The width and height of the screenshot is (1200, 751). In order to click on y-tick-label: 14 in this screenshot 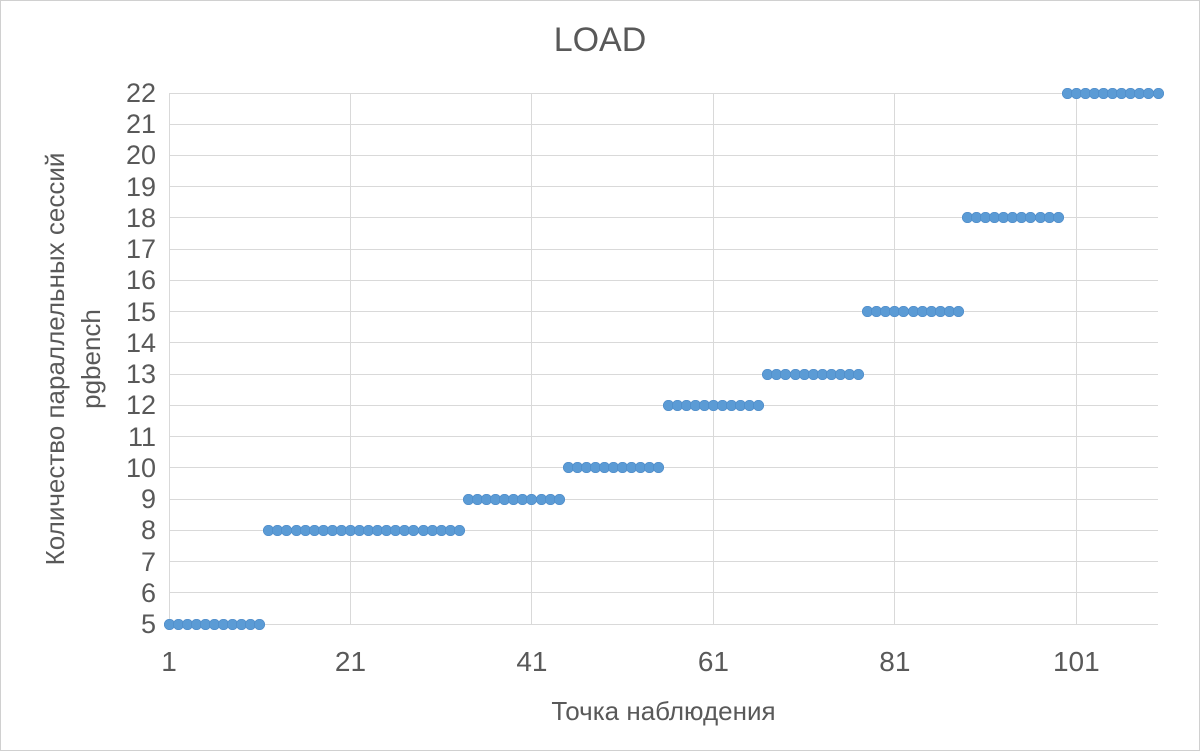, I will do `click(140, 342)`.